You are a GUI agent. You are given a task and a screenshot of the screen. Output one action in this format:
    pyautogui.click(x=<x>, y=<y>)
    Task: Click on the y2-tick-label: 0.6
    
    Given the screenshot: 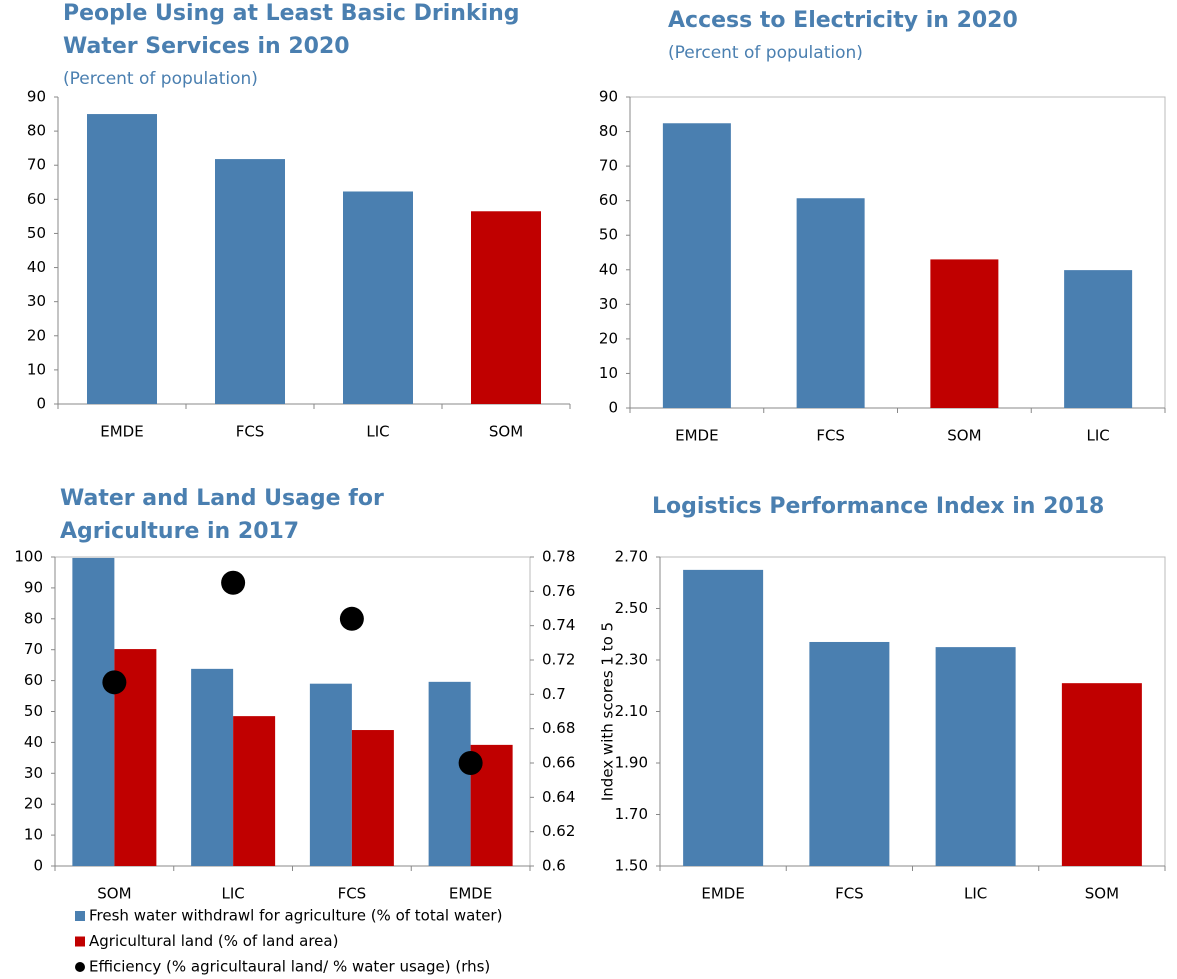 What is the action you would take?
    pyautogui.click(x=554, y=866)
    